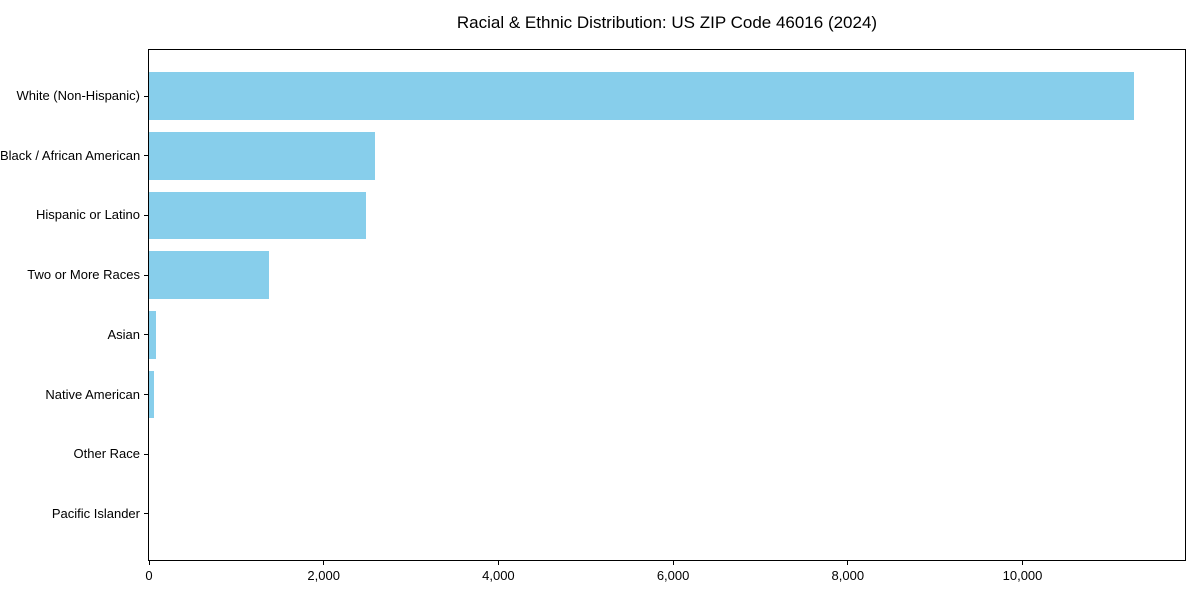 This screenshot has height=600, width=1200. I want to click on y-tick-label: Native American, so click(92, 394).